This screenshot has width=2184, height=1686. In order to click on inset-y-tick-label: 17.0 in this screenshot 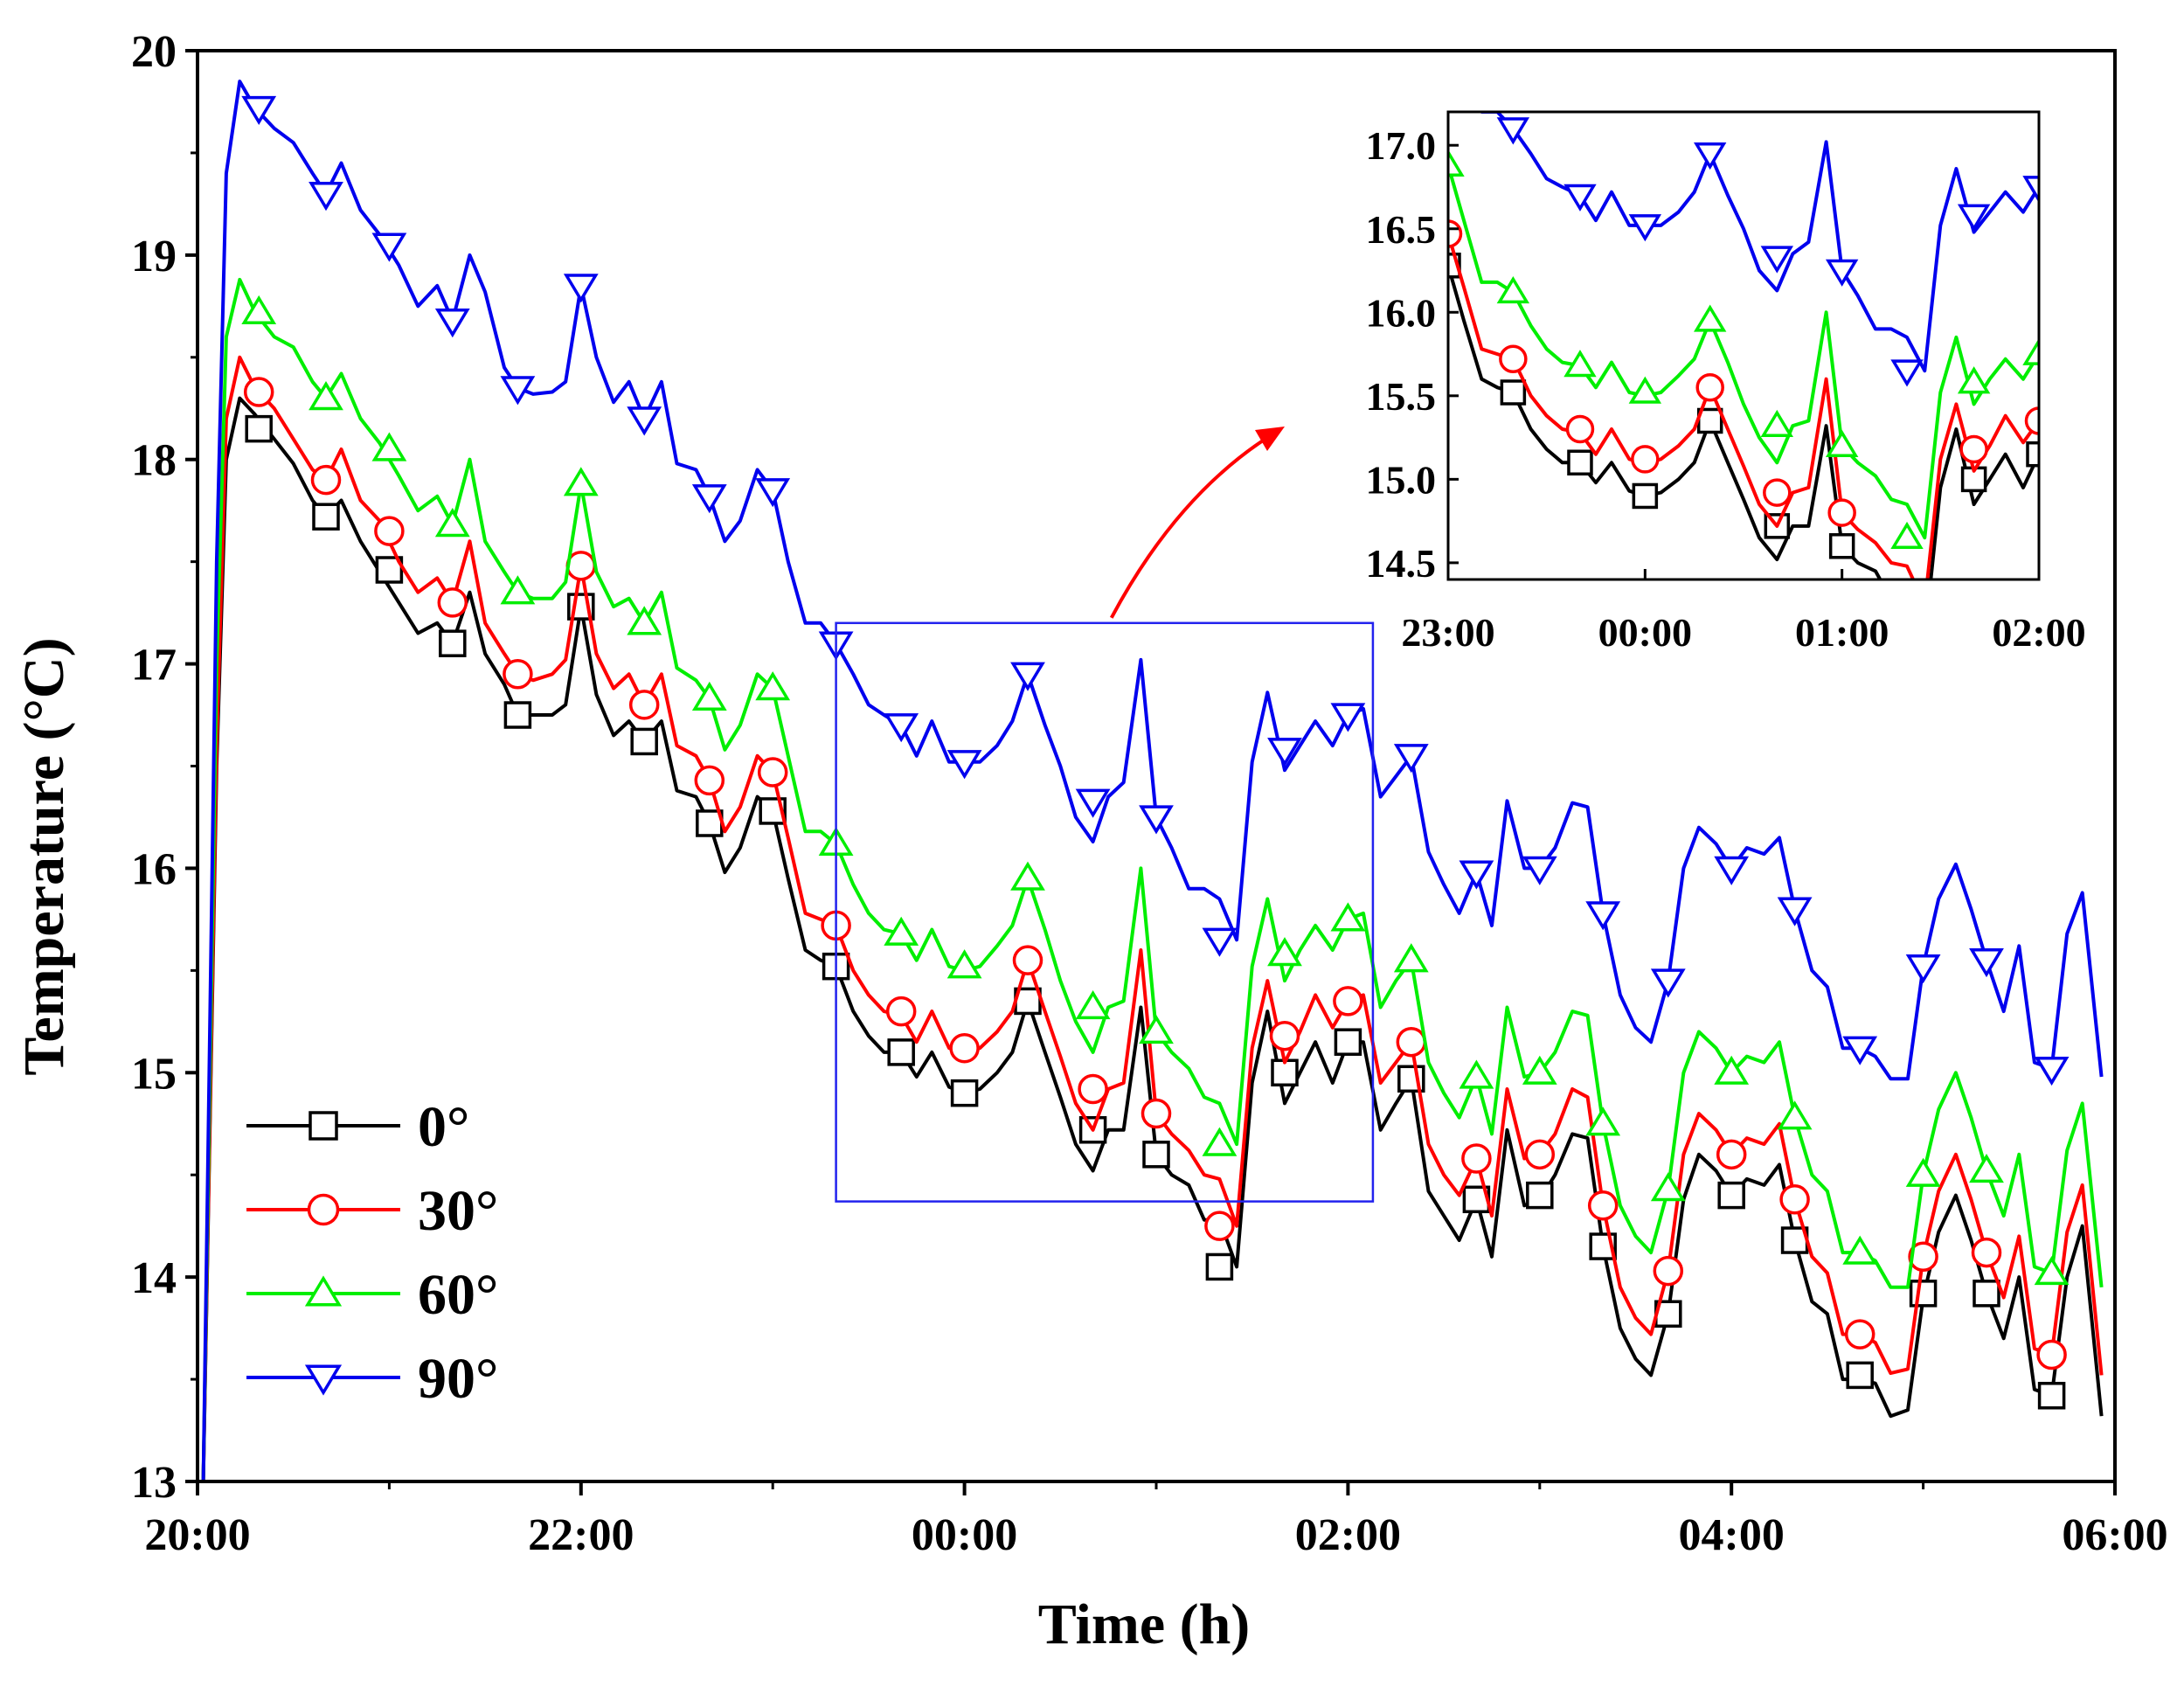, I will do `click(1401, 145)`.